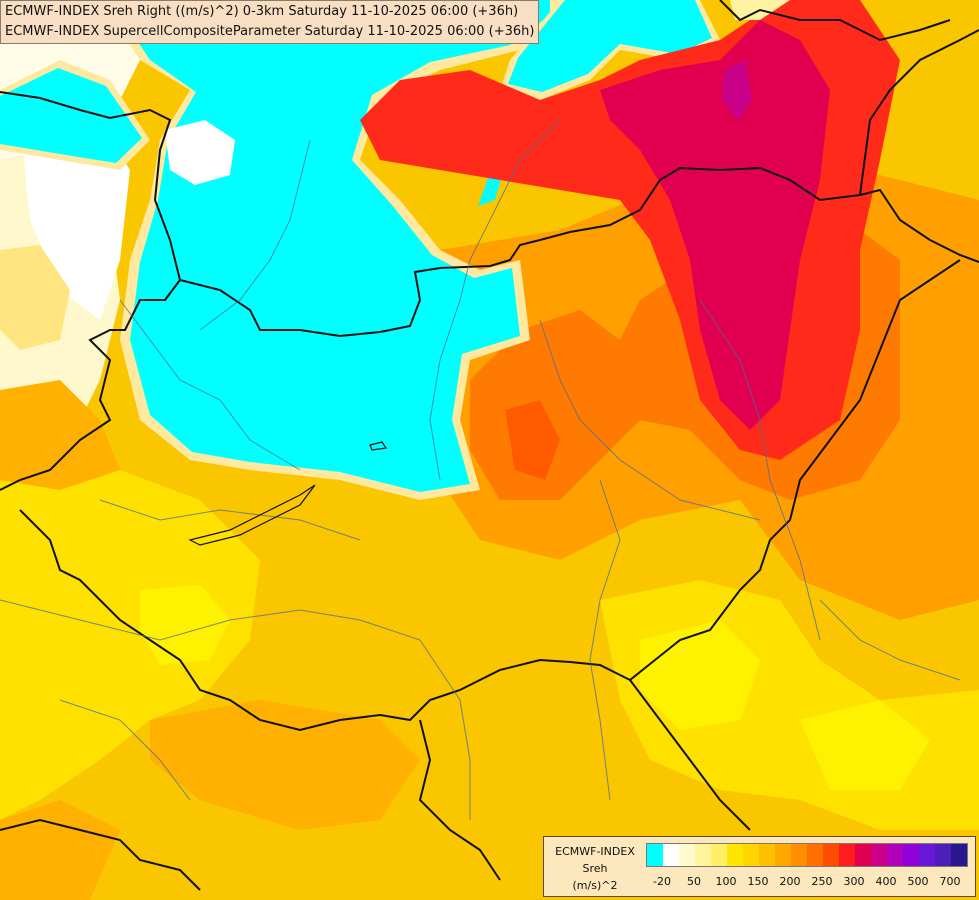 The image size is (979, 900). I want to click on legend-tick-label: 700, so click(950, 881).